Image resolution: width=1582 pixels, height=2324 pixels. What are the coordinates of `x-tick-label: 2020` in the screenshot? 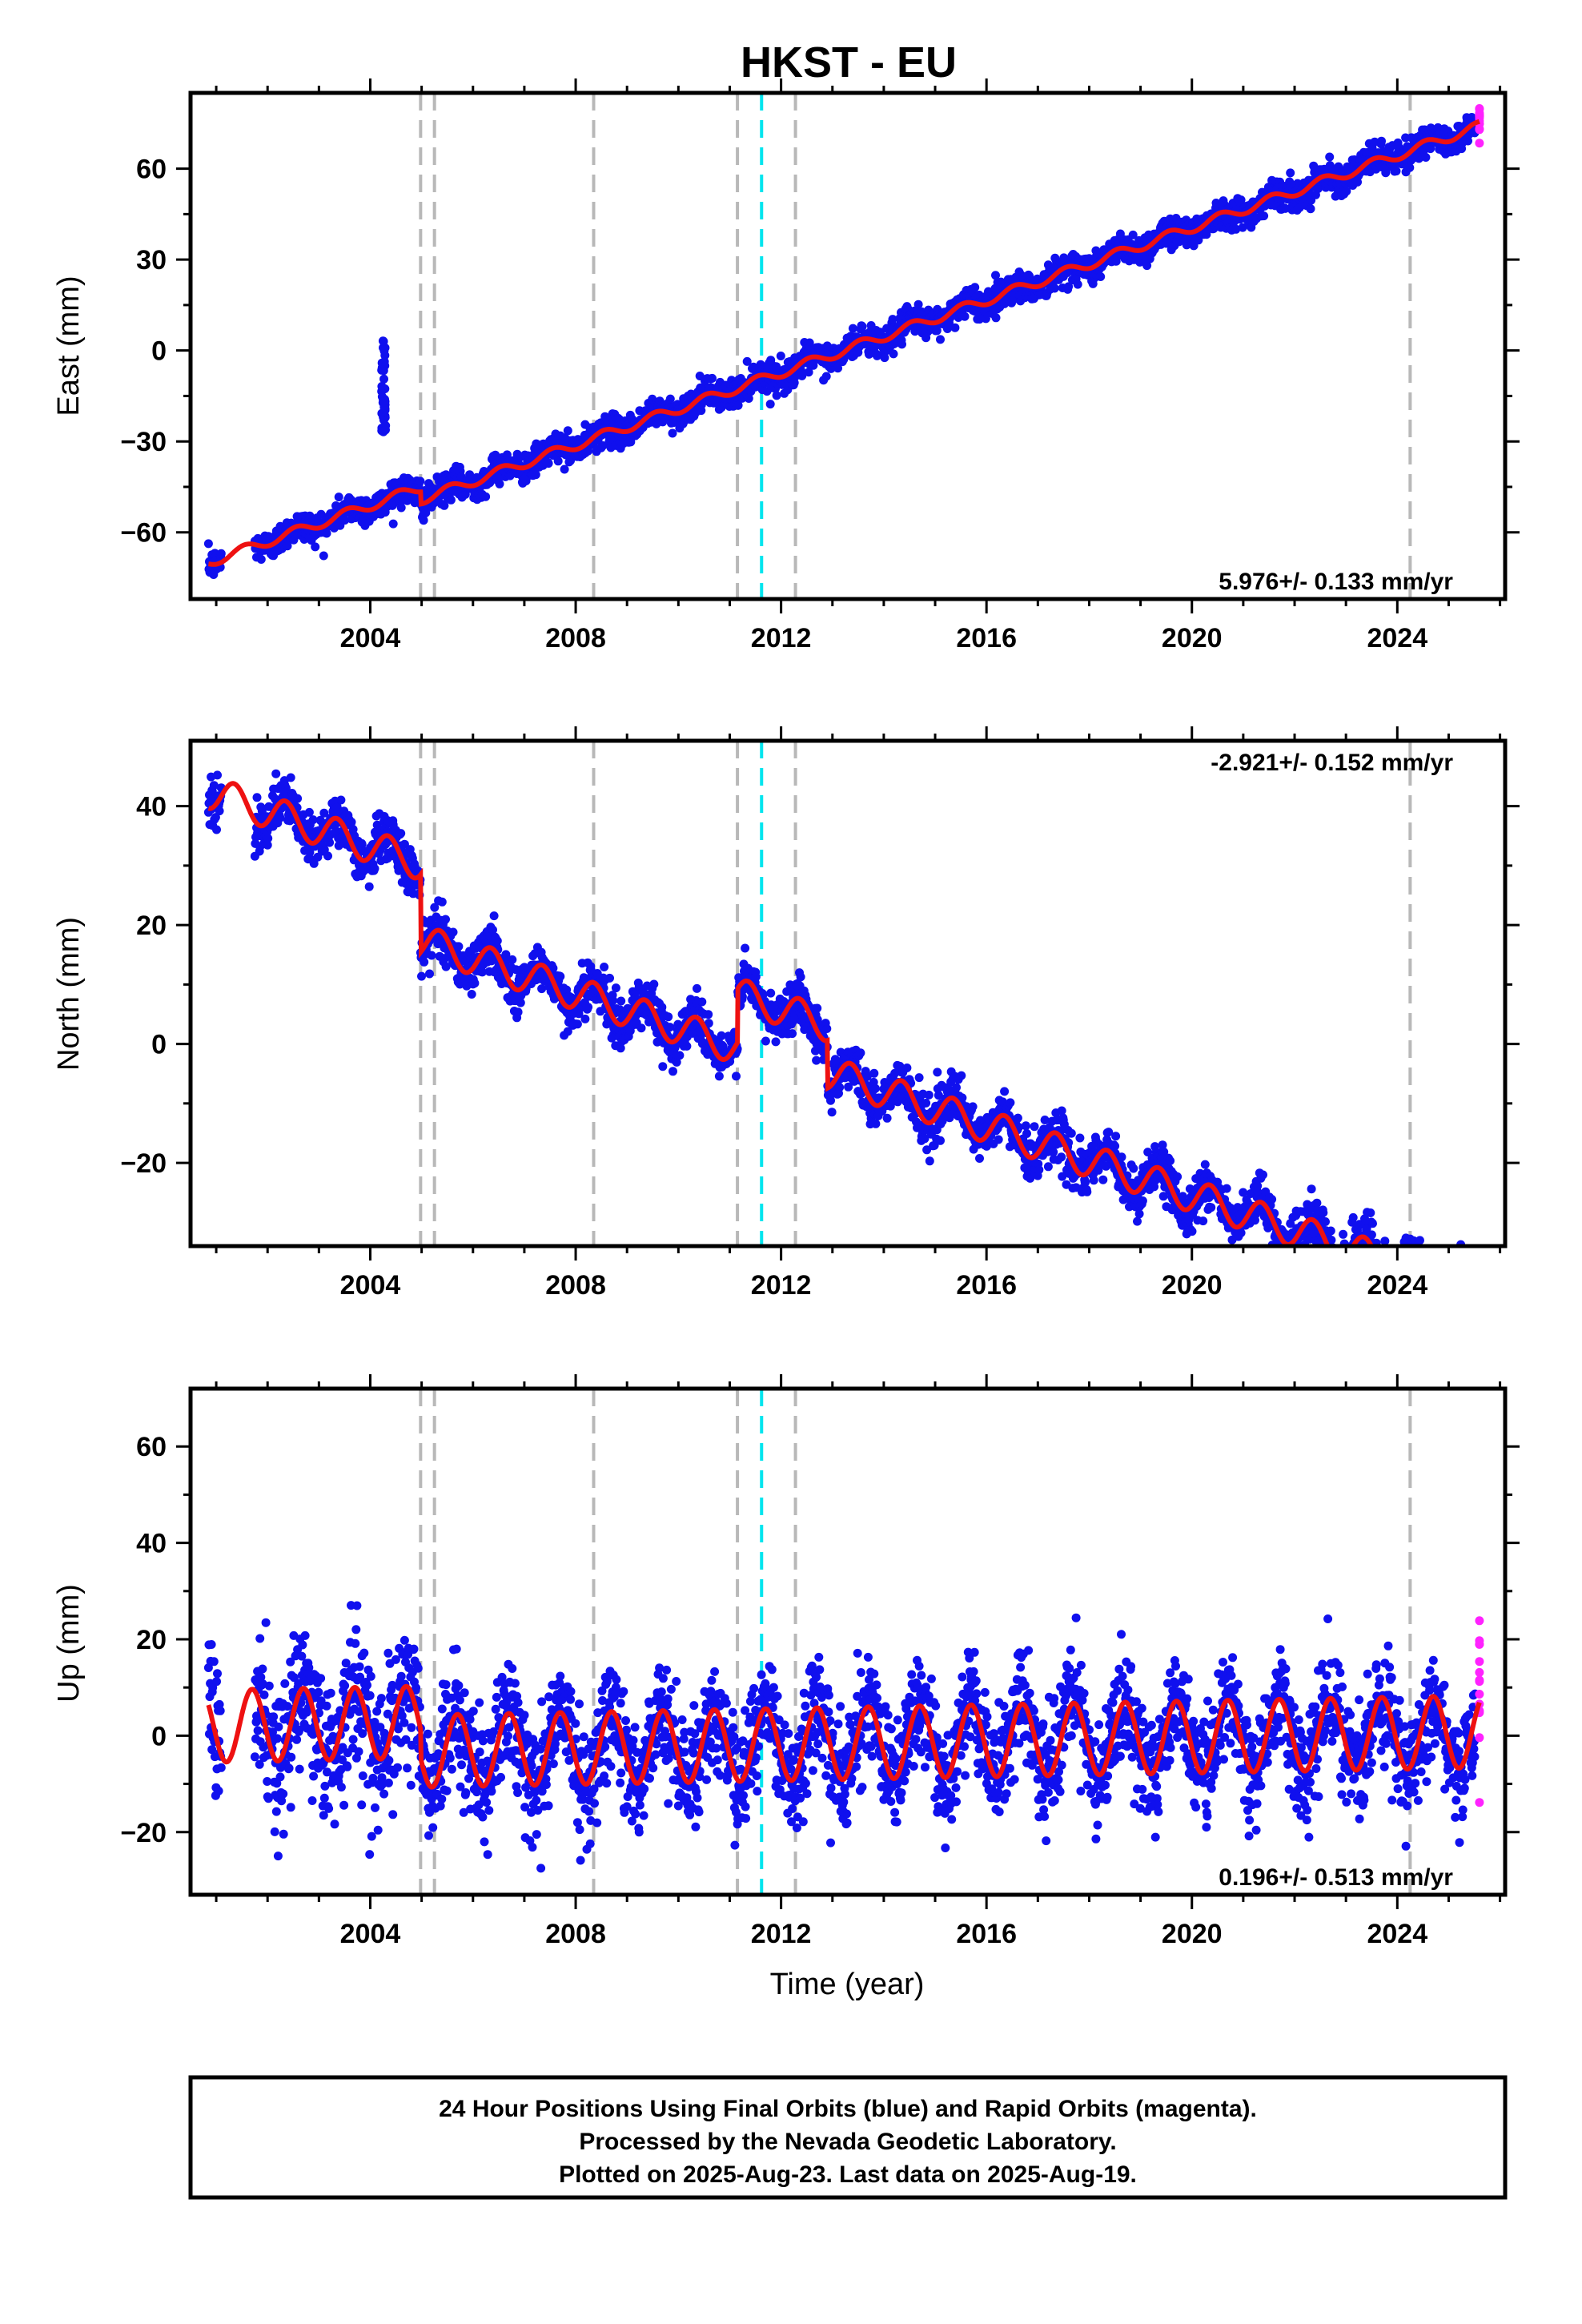 It's located at (1192, 638).